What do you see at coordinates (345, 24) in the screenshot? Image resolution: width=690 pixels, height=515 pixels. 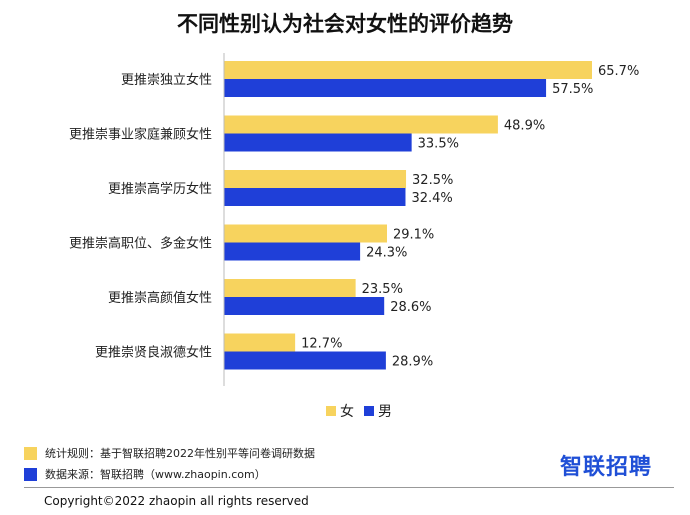 I see `chart-title: 不同性别认为社会对女性的评价趋势` at bounding box center [345, 24].